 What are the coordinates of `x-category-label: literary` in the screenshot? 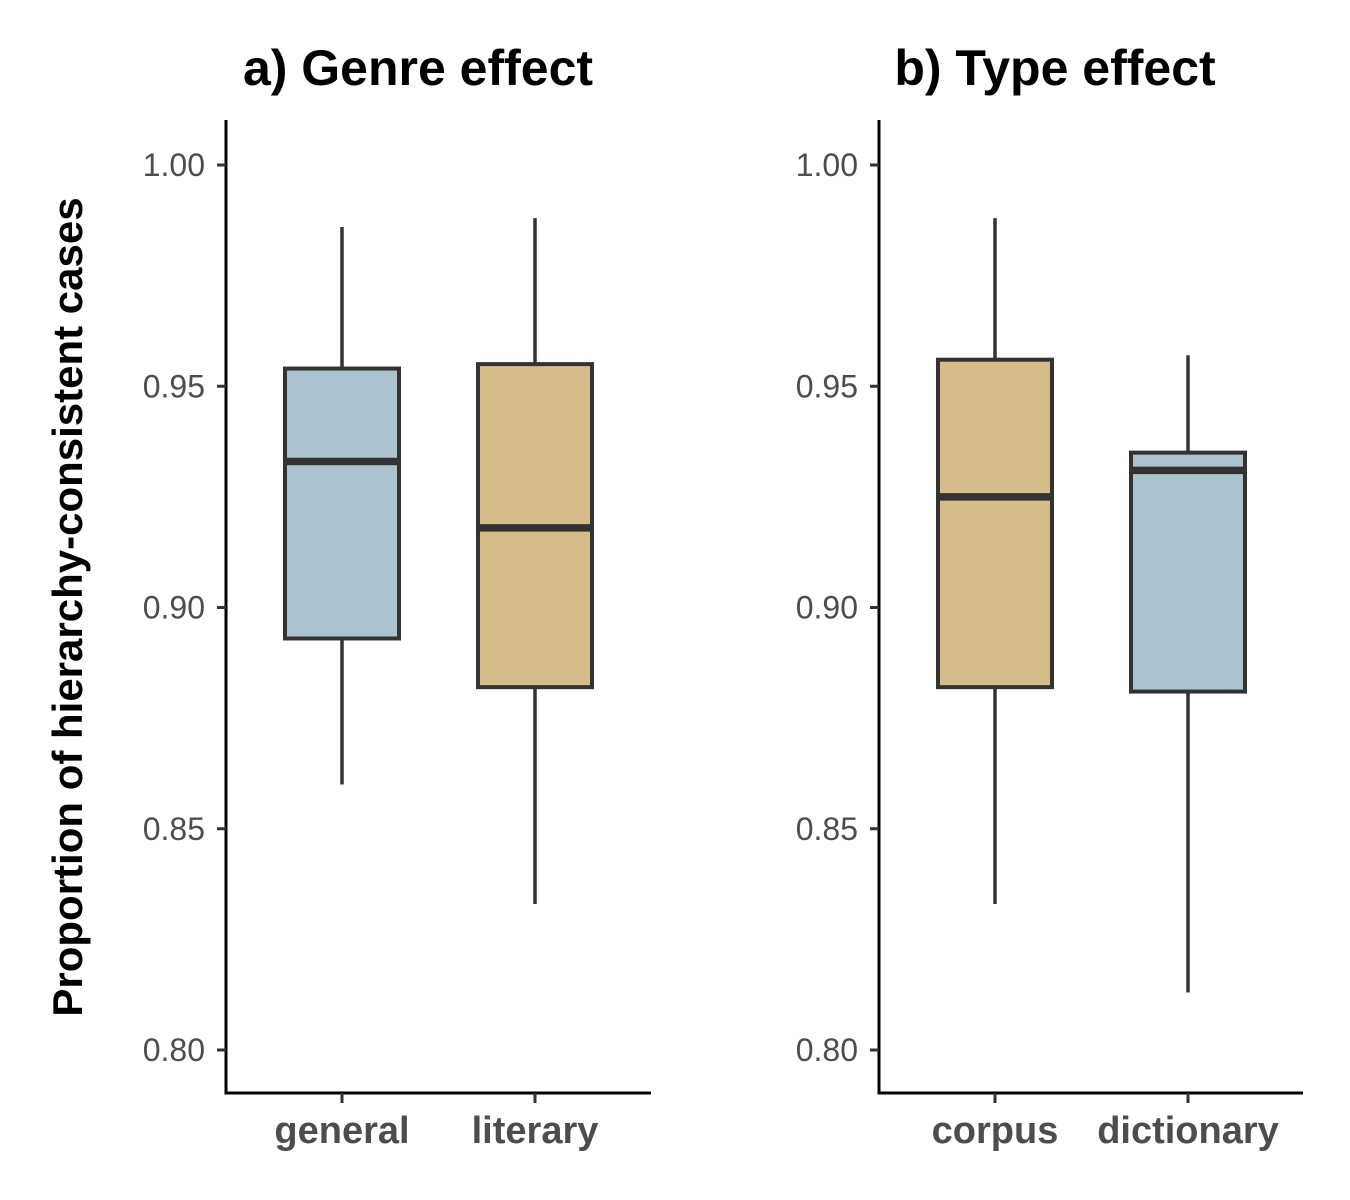 It's located at (535, 1131).